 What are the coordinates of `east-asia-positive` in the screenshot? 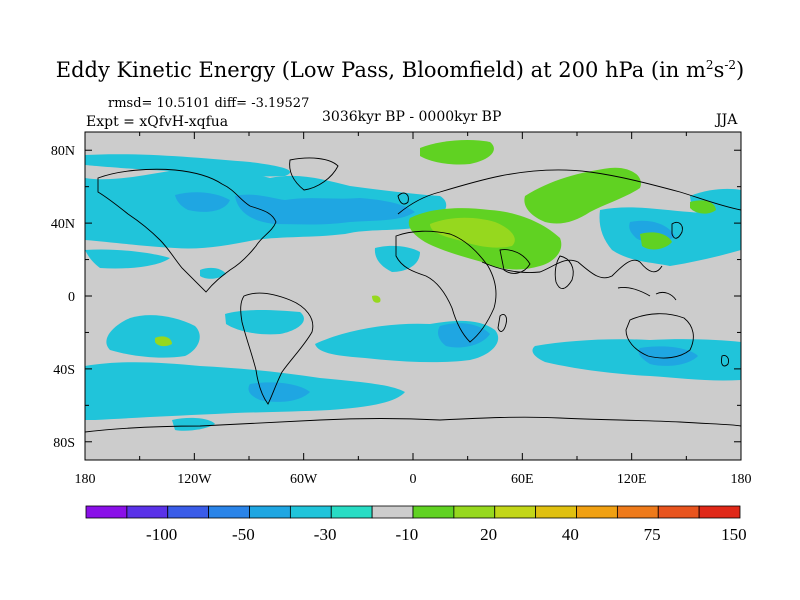 It's located at (656, 241).